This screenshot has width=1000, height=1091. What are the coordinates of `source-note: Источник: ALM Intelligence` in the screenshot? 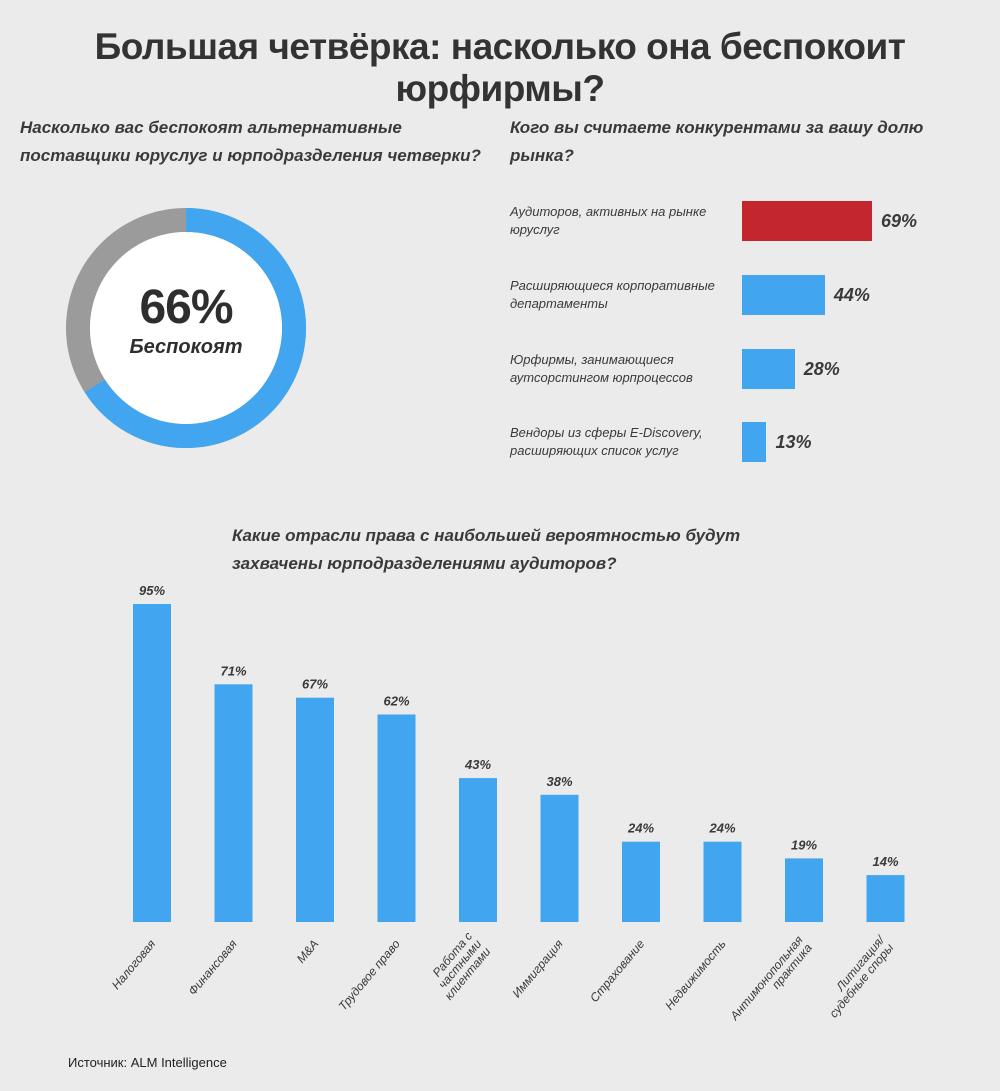 It's located at (147, 1062).